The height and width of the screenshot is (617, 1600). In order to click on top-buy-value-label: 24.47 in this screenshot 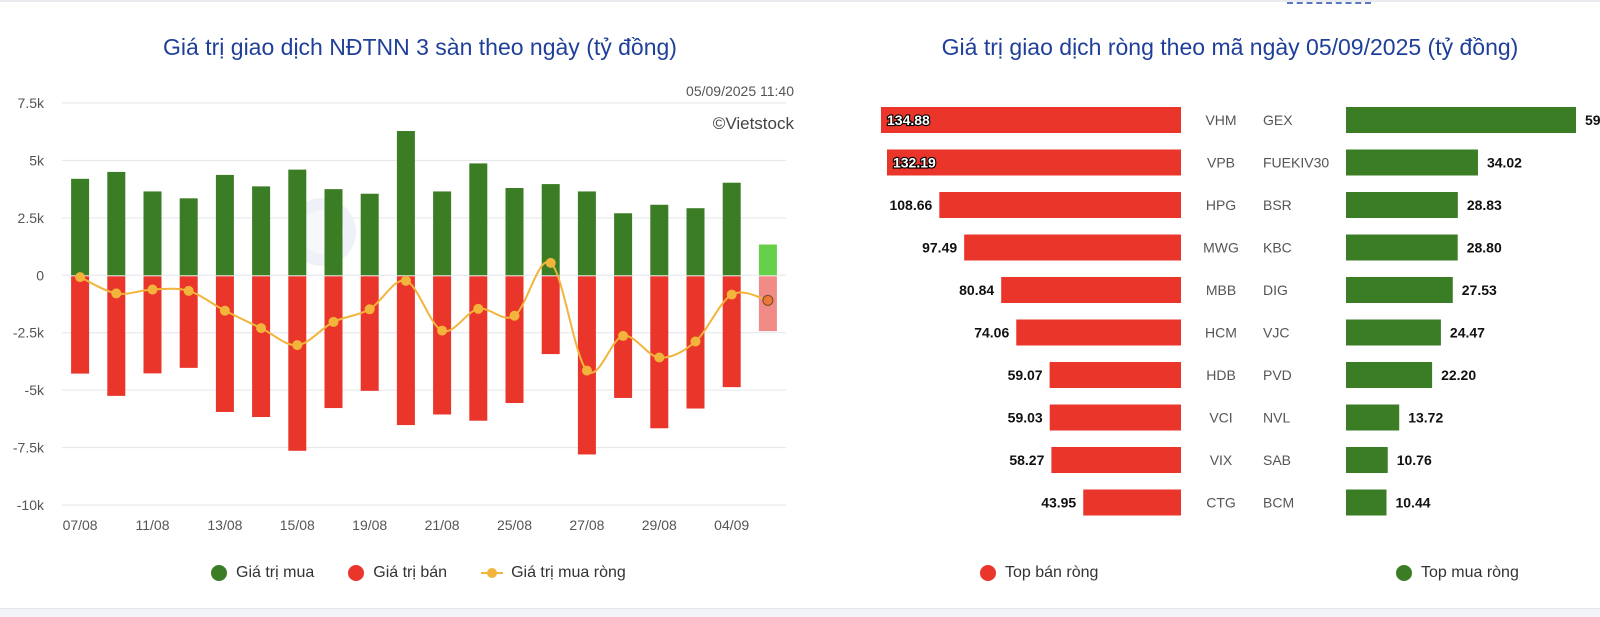, I will do `click(1467, 333)`.